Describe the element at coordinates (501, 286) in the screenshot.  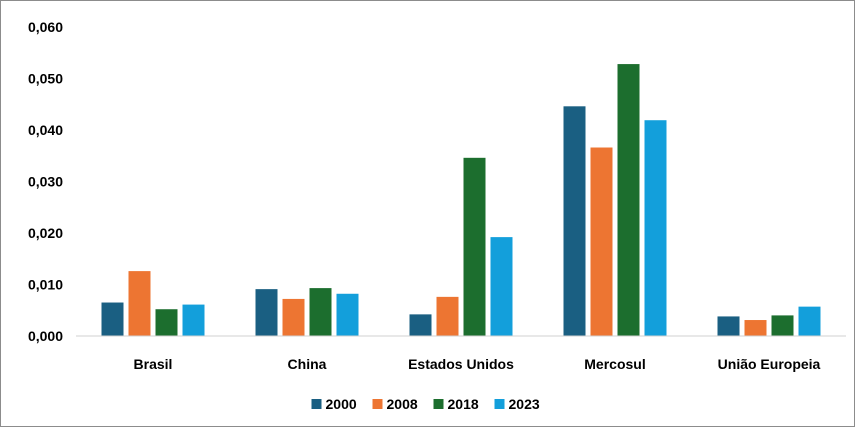
I see `bar-2023-estados-unidos` at that location.